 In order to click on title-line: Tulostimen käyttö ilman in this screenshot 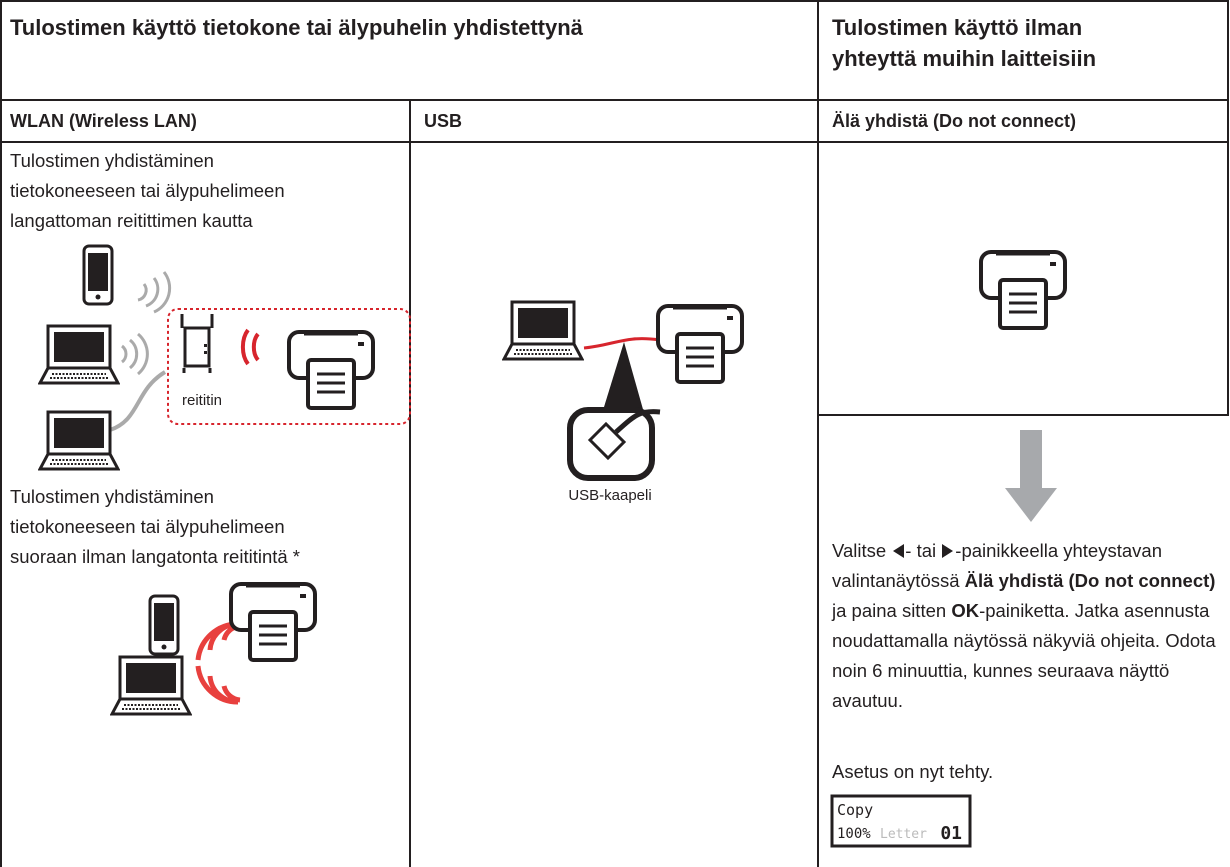, I will do `click(957, 27)`.